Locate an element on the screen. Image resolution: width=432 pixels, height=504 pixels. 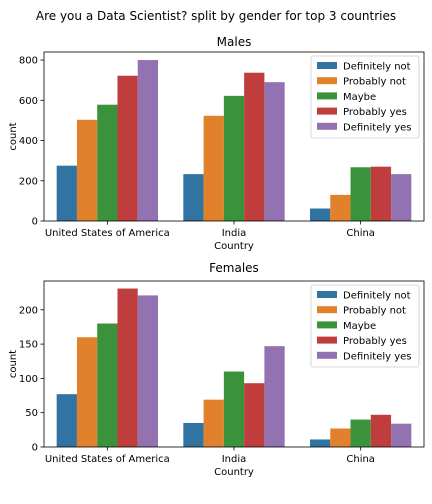
males-ytick-label: 600 is located at coordinates (28, 101).